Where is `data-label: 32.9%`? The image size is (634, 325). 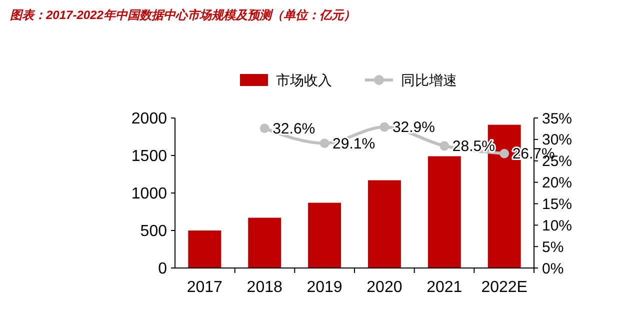 data-label: 32.9% is located at coordinates (414, 127).